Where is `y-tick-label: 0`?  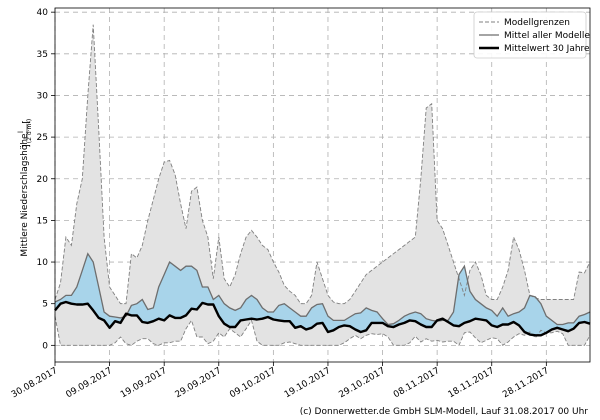
y-tick-label: 0 is located at coordinates (45, 346).